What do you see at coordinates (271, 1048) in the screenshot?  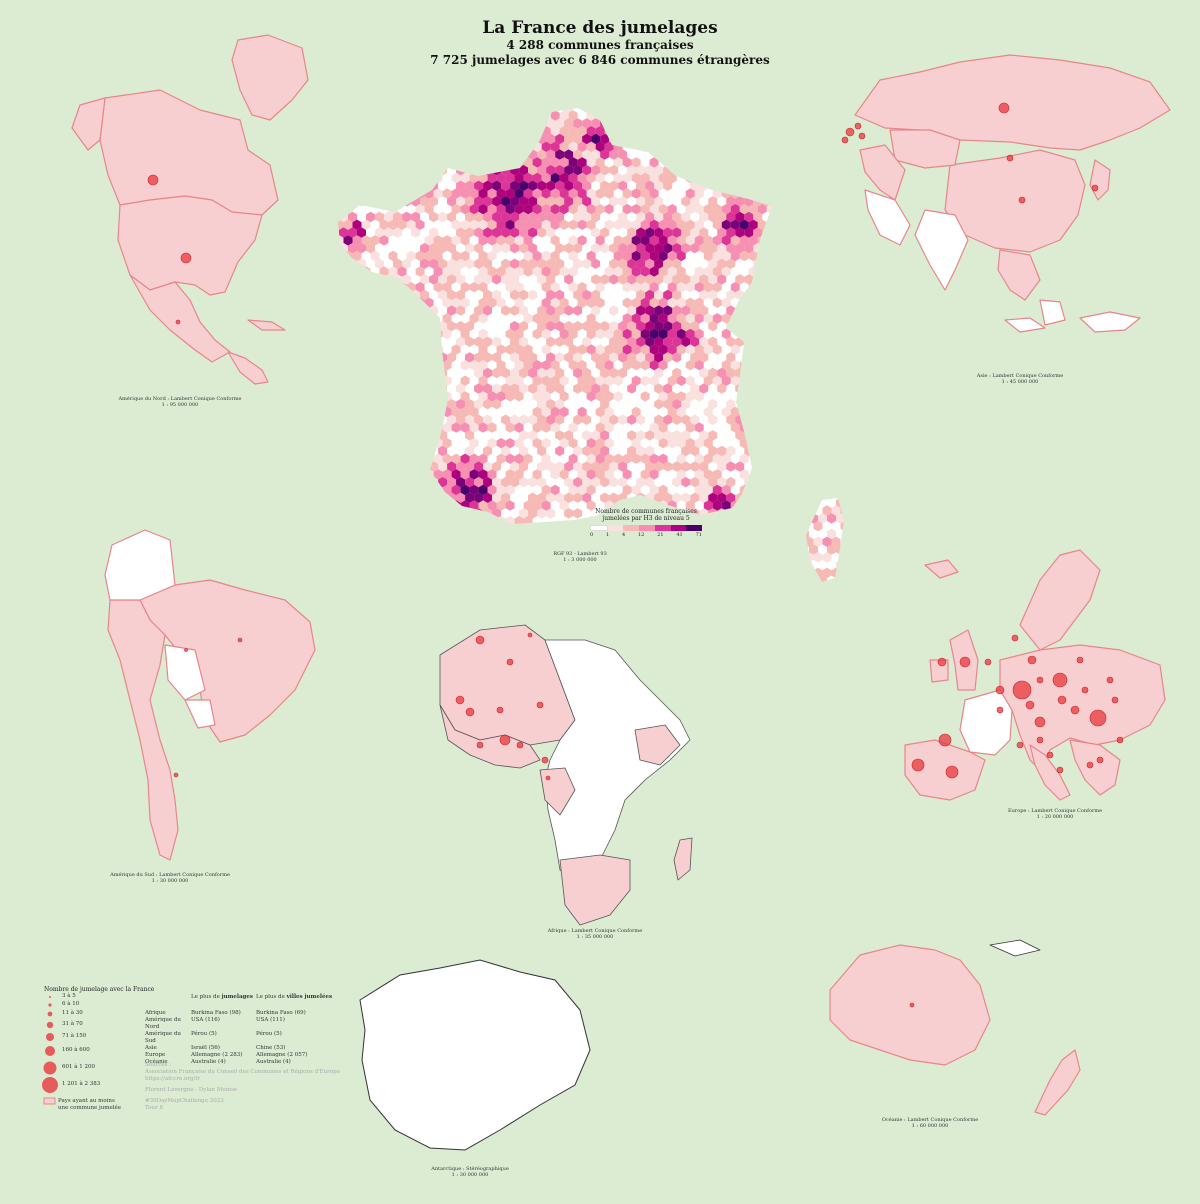 I see `top-table-cell-villes: Chine (53)` at bounding box center [271, 1048].